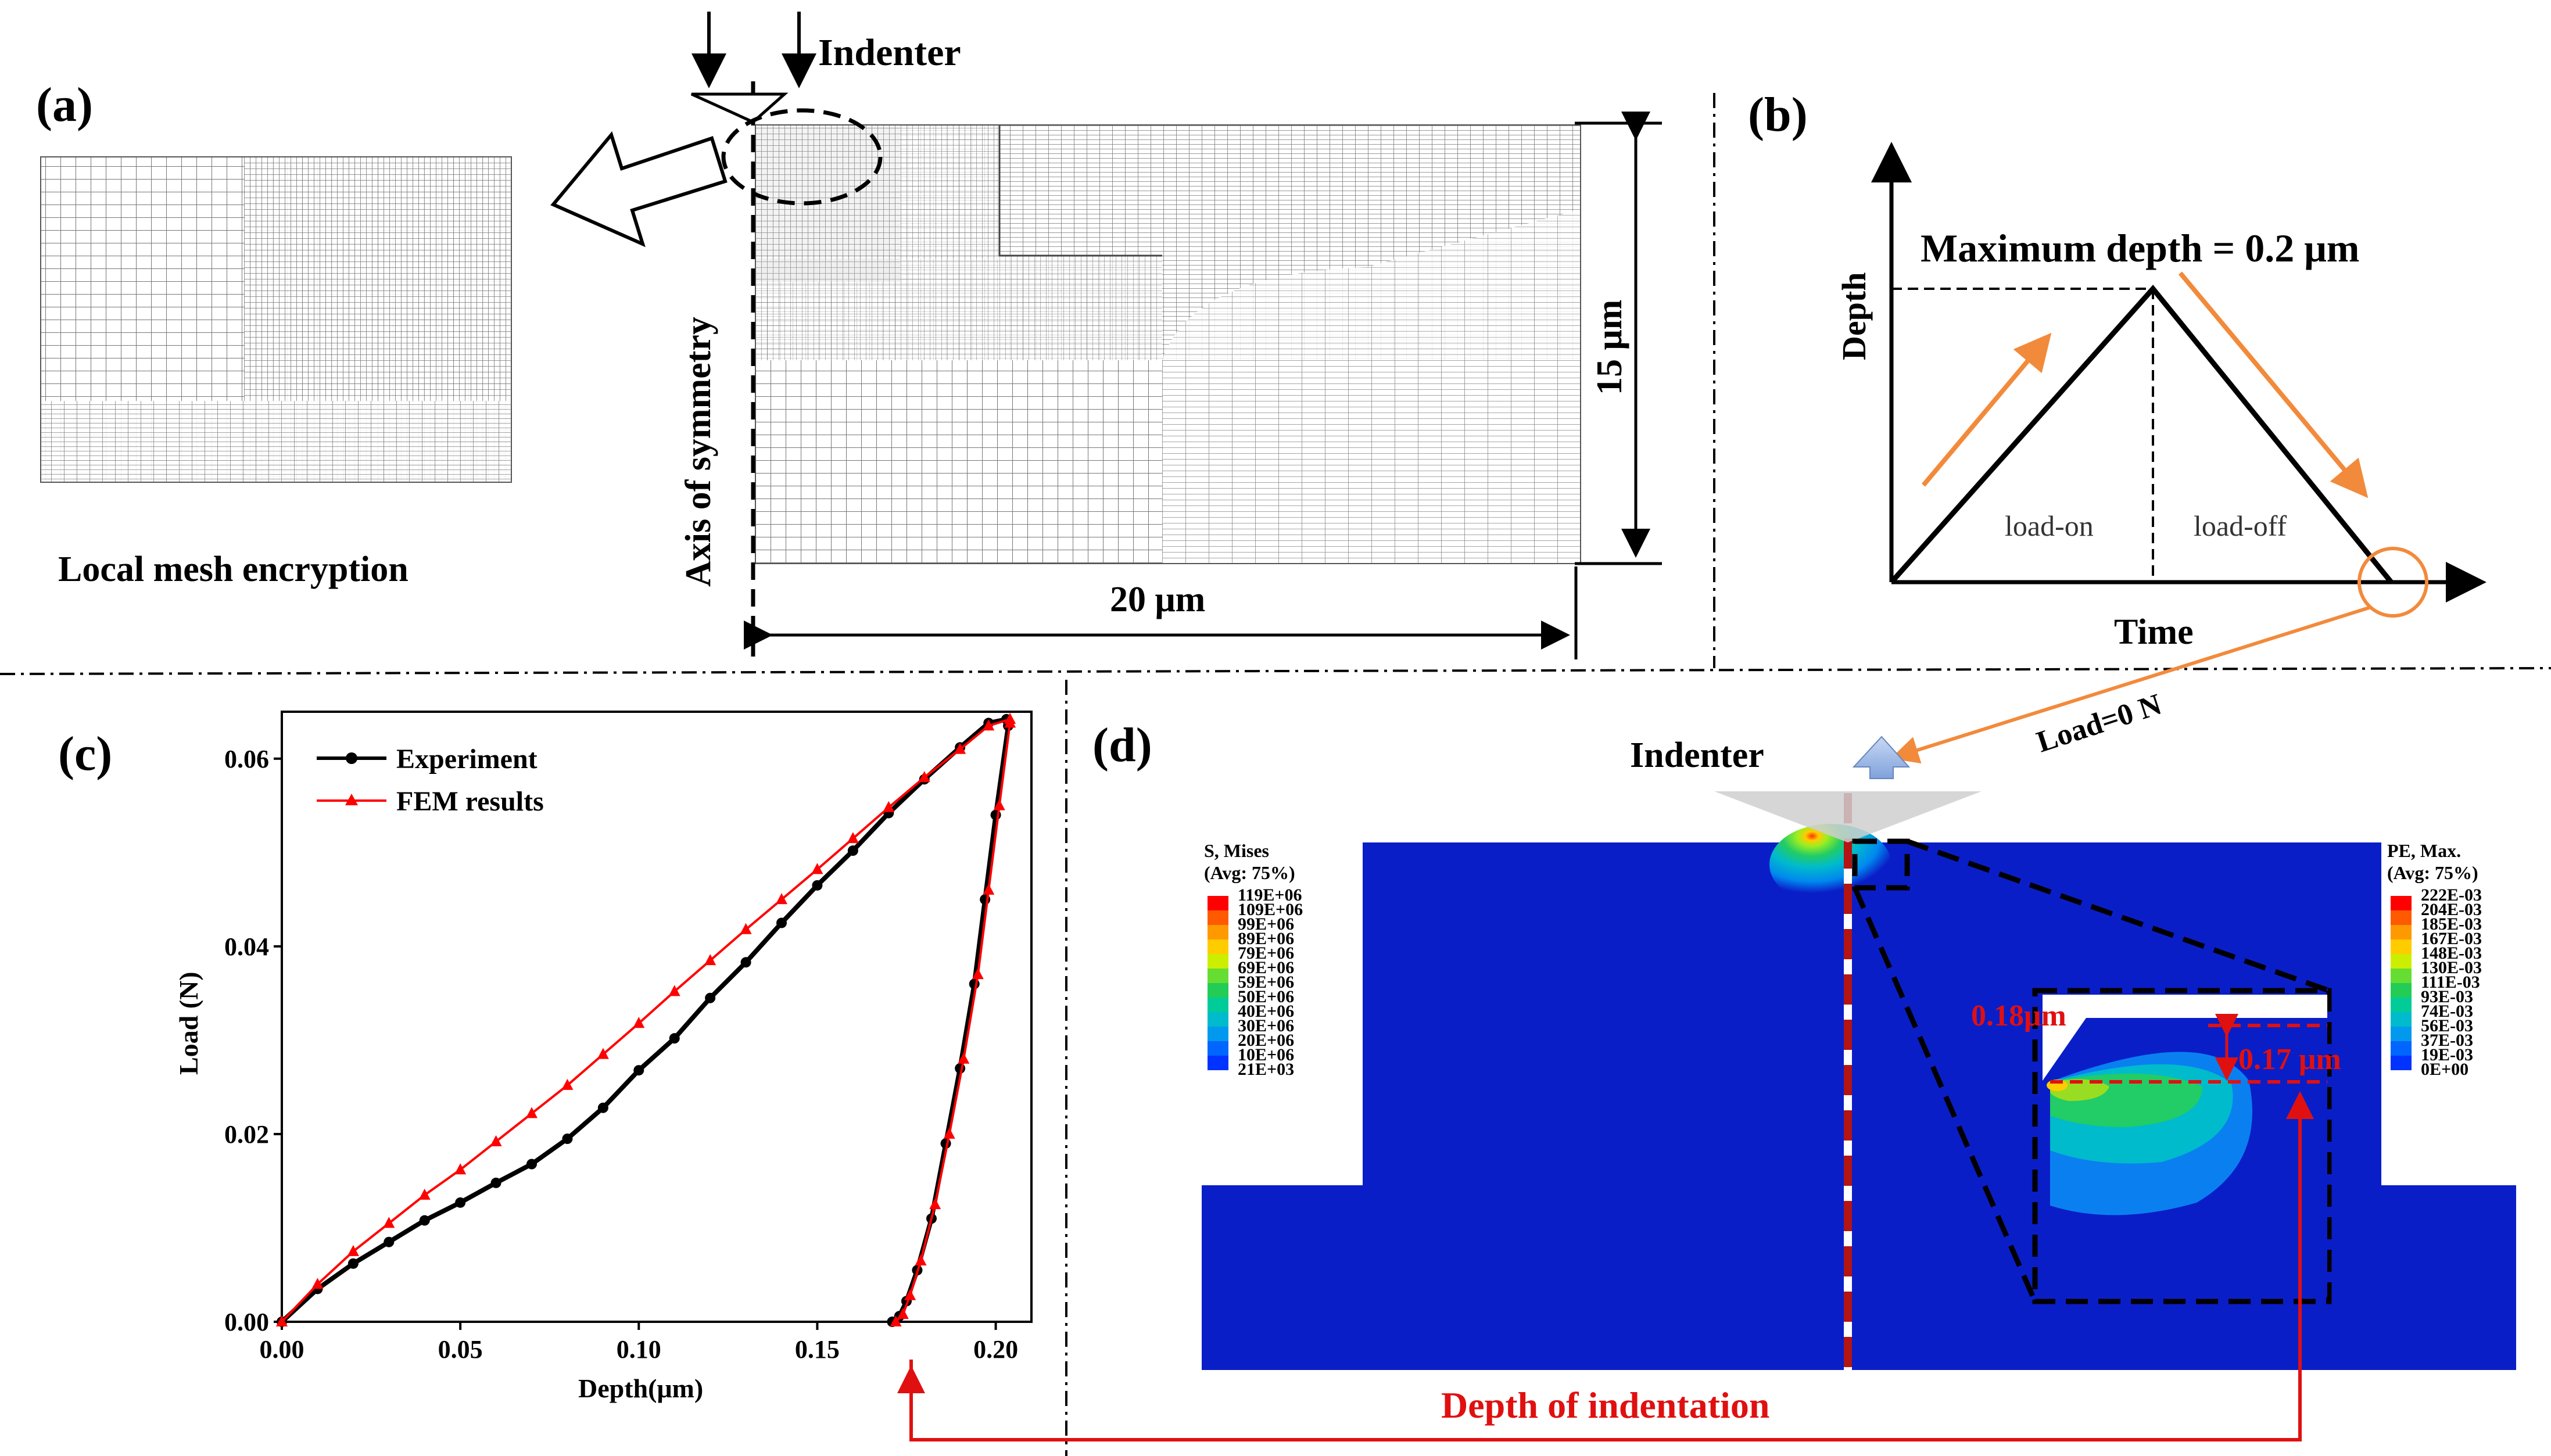  I want to click on legend-value: 0E+00, so click(2444, 1070).